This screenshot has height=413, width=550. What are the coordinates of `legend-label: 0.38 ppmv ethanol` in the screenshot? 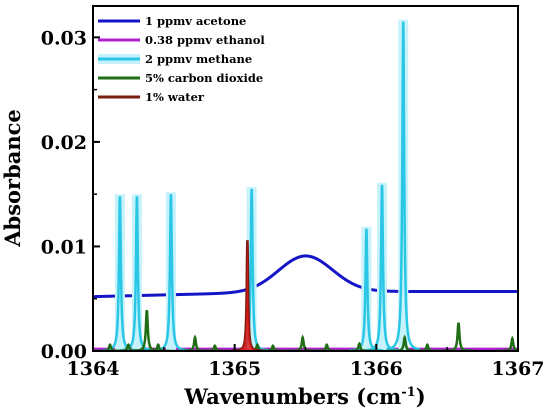 It's located at (205, 40).